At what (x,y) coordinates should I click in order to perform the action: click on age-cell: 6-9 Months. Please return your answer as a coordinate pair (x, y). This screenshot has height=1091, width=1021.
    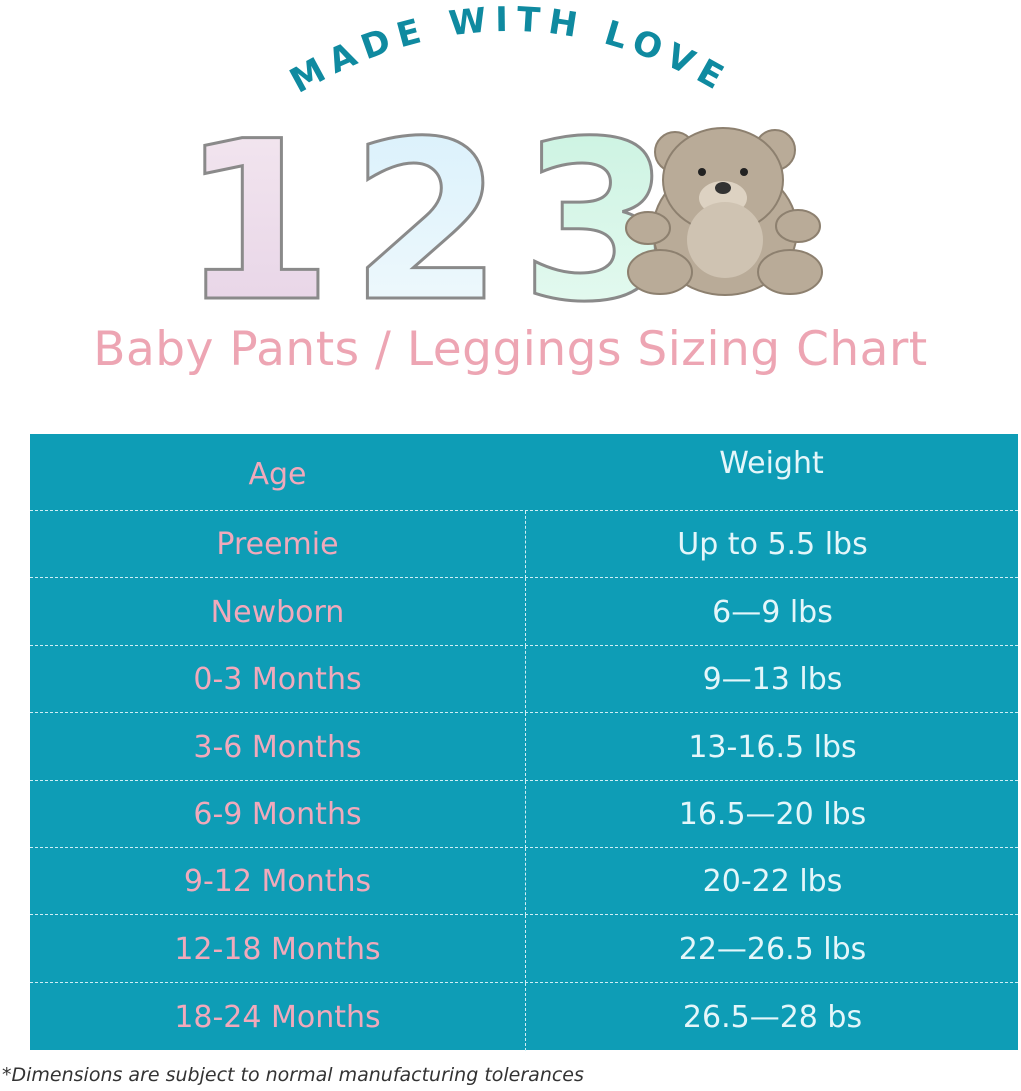
    Looking at the image, I should click on (277, 814).